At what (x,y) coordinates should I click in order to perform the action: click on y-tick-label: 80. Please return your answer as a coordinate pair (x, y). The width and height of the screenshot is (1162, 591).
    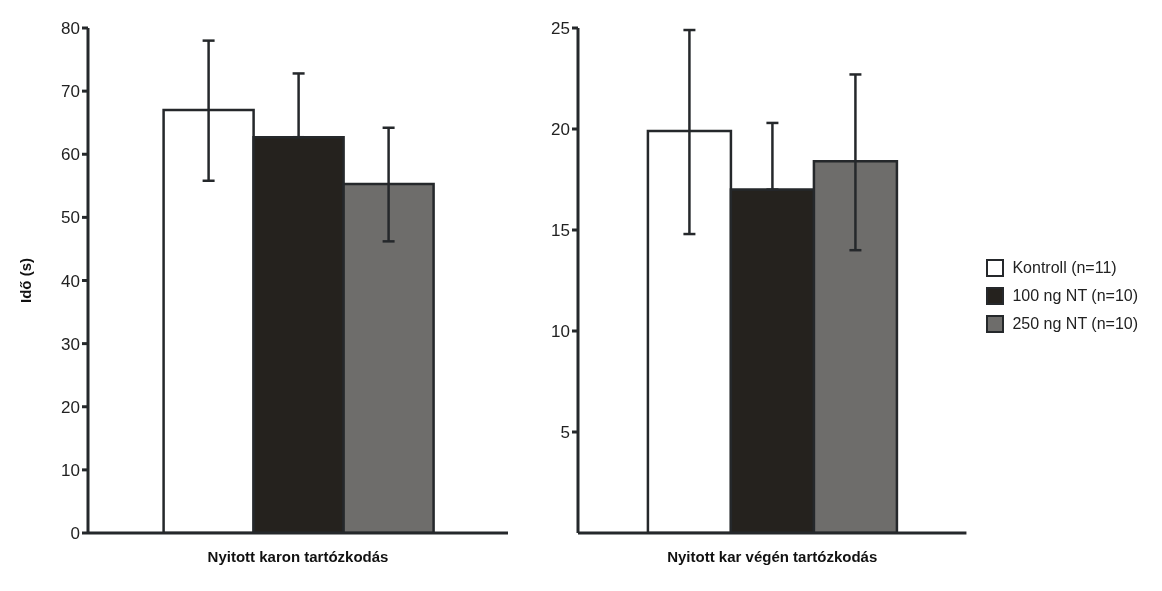
    Looking at the image, I should click on (70, 29).